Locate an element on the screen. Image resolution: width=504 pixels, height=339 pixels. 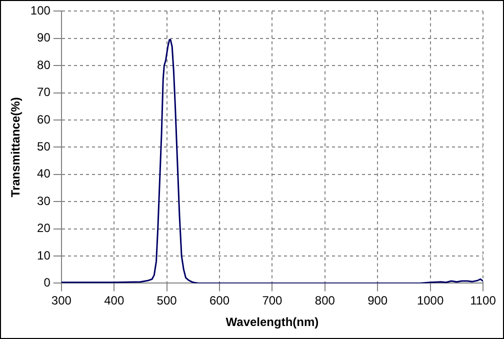
x-tick-label: 800 is located at coordinates (325, 301).